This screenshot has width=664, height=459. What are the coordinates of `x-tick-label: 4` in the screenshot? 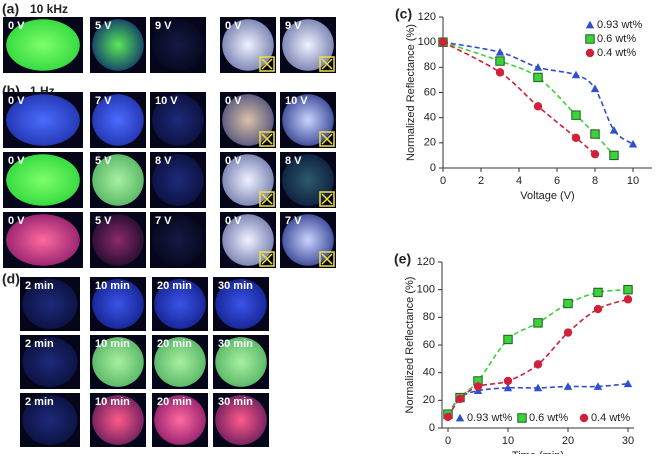 It's located at (519, 181).